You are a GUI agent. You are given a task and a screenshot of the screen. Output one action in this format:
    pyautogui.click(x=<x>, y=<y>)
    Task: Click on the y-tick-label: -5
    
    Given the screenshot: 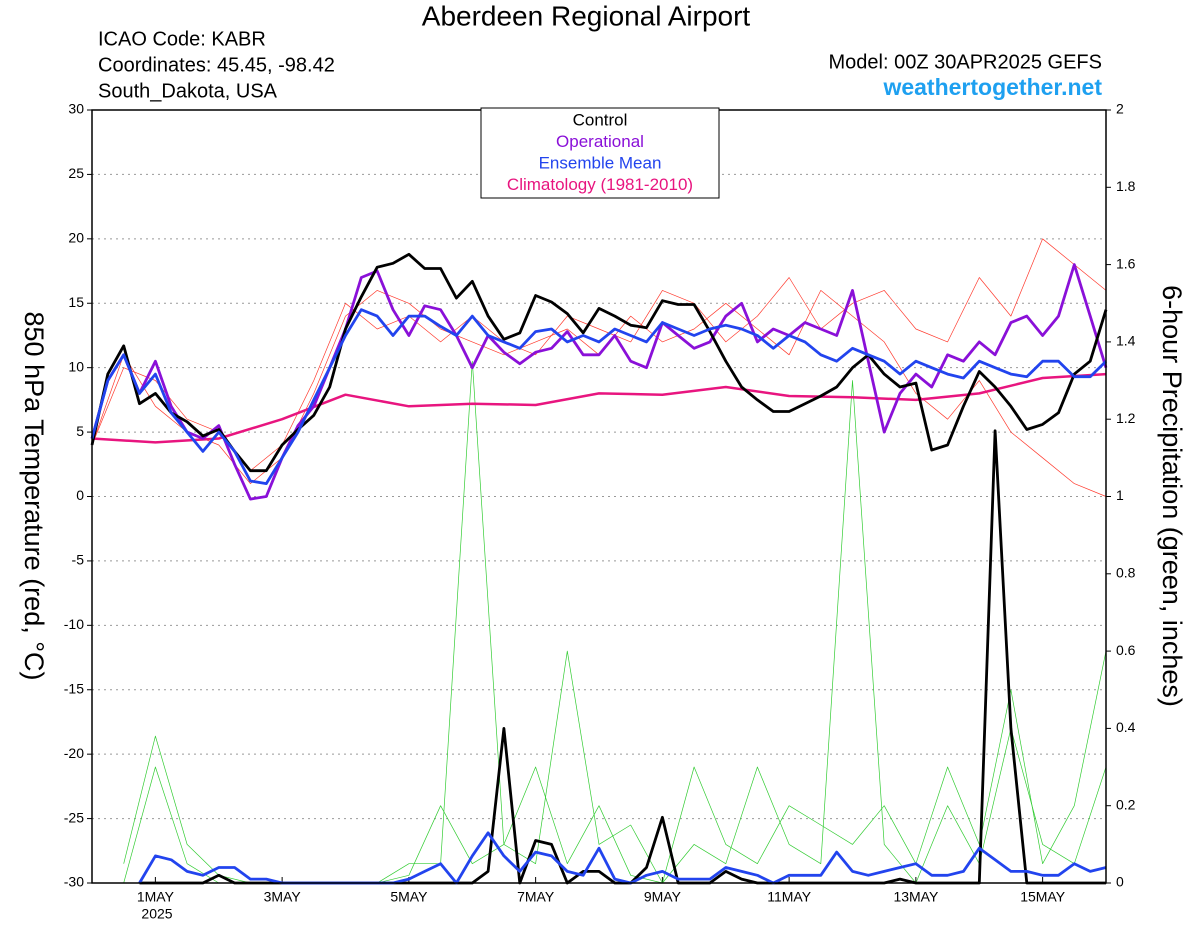 What is the action you would take?
    pyautogui.click(x=78, y=560)
    